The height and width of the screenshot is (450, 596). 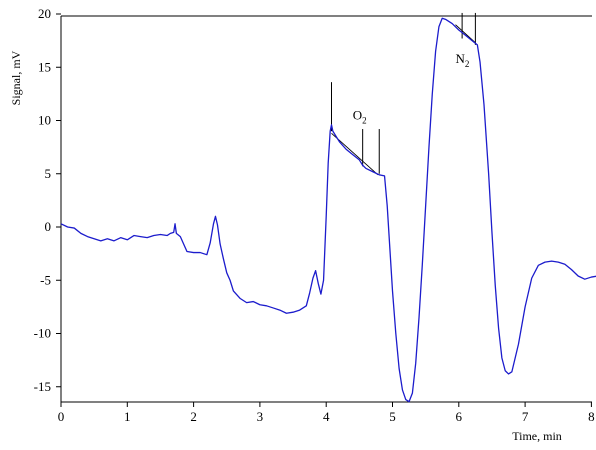 What do you see at coordinates (360, 116) in the screenshot?
I see `peak-annotation: O2` at bounding box center [360, 116].